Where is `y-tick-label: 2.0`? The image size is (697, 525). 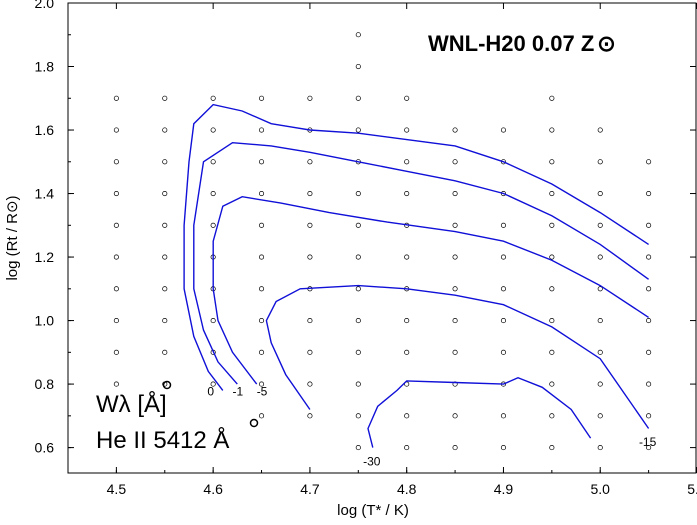
y-tick-label: 2.0 is located at coordinates (45, 5).